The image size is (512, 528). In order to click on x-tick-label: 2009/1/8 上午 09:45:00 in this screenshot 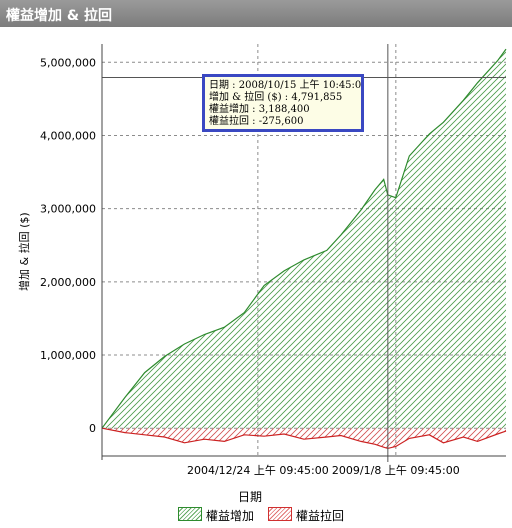, I will do `click(396, 470)`.